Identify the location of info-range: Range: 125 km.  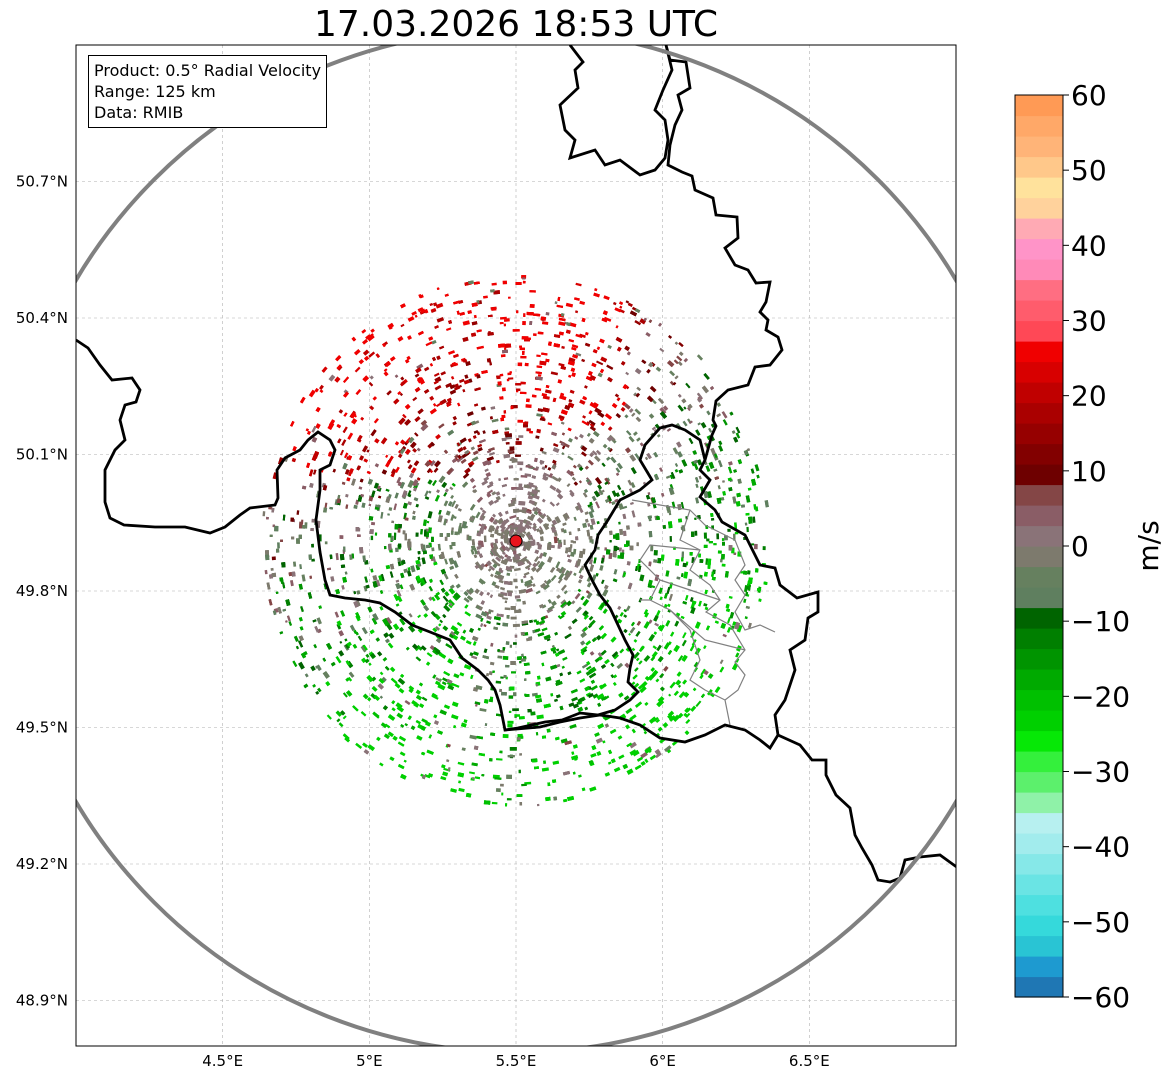
(155, 91).